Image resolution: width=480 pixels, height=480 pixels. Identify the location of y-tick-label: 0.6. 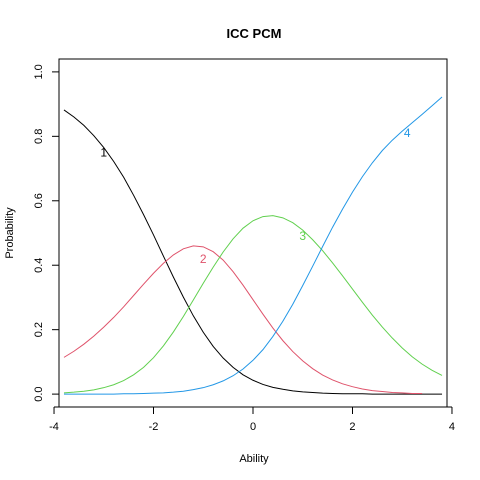
(39, 200).